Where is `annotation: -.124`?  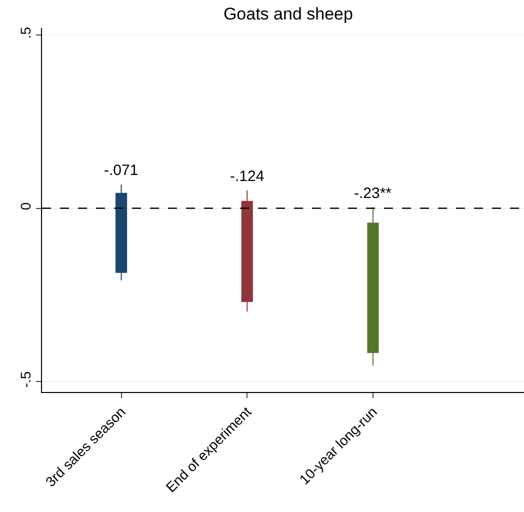 annotation: -.124 is located at coordinates (247, 176).